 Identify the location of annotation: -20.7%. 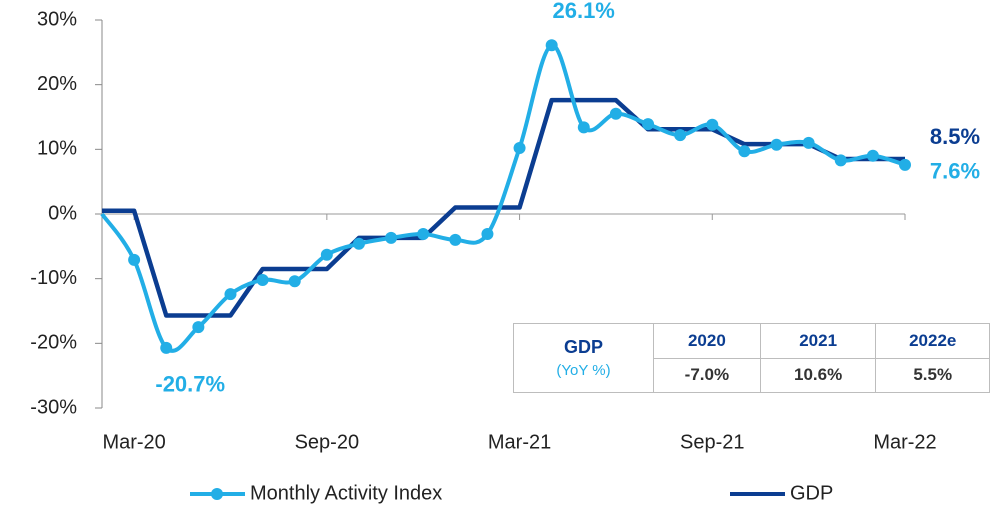
(190, 384).